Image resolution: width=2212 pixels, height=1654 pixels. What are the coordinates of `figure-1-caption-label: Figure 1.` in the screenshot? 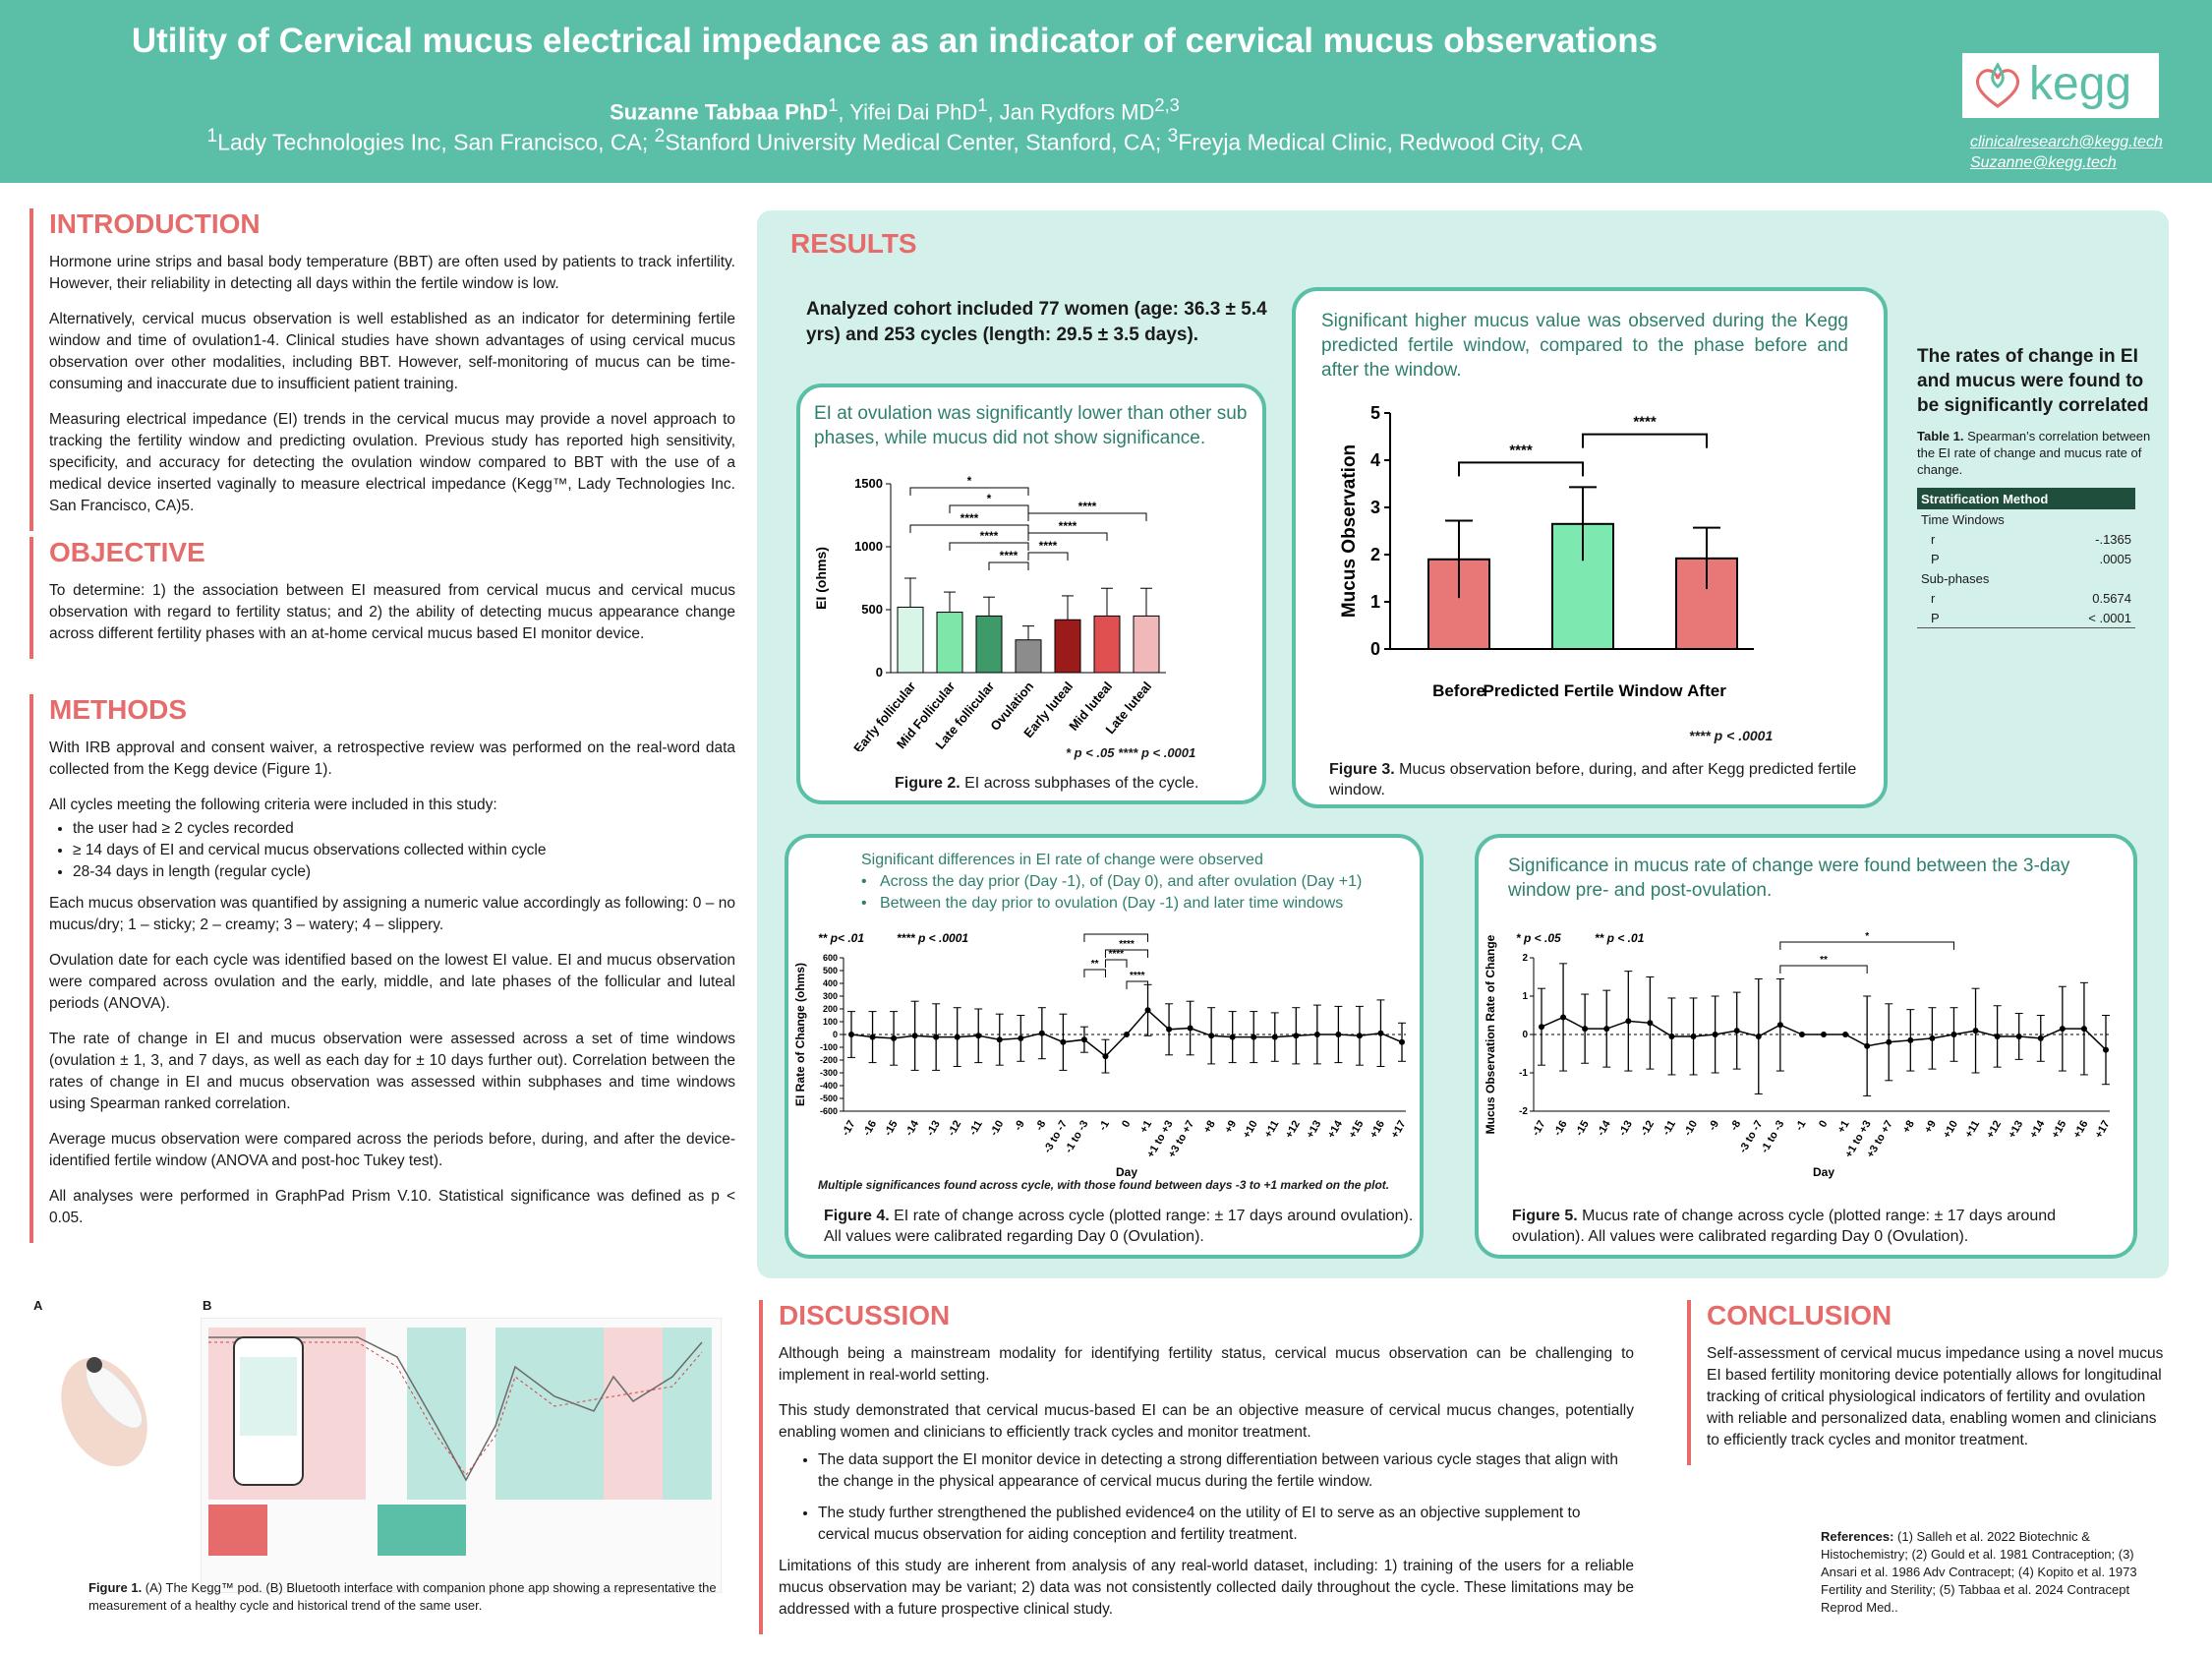 It's located at (115, 1587).